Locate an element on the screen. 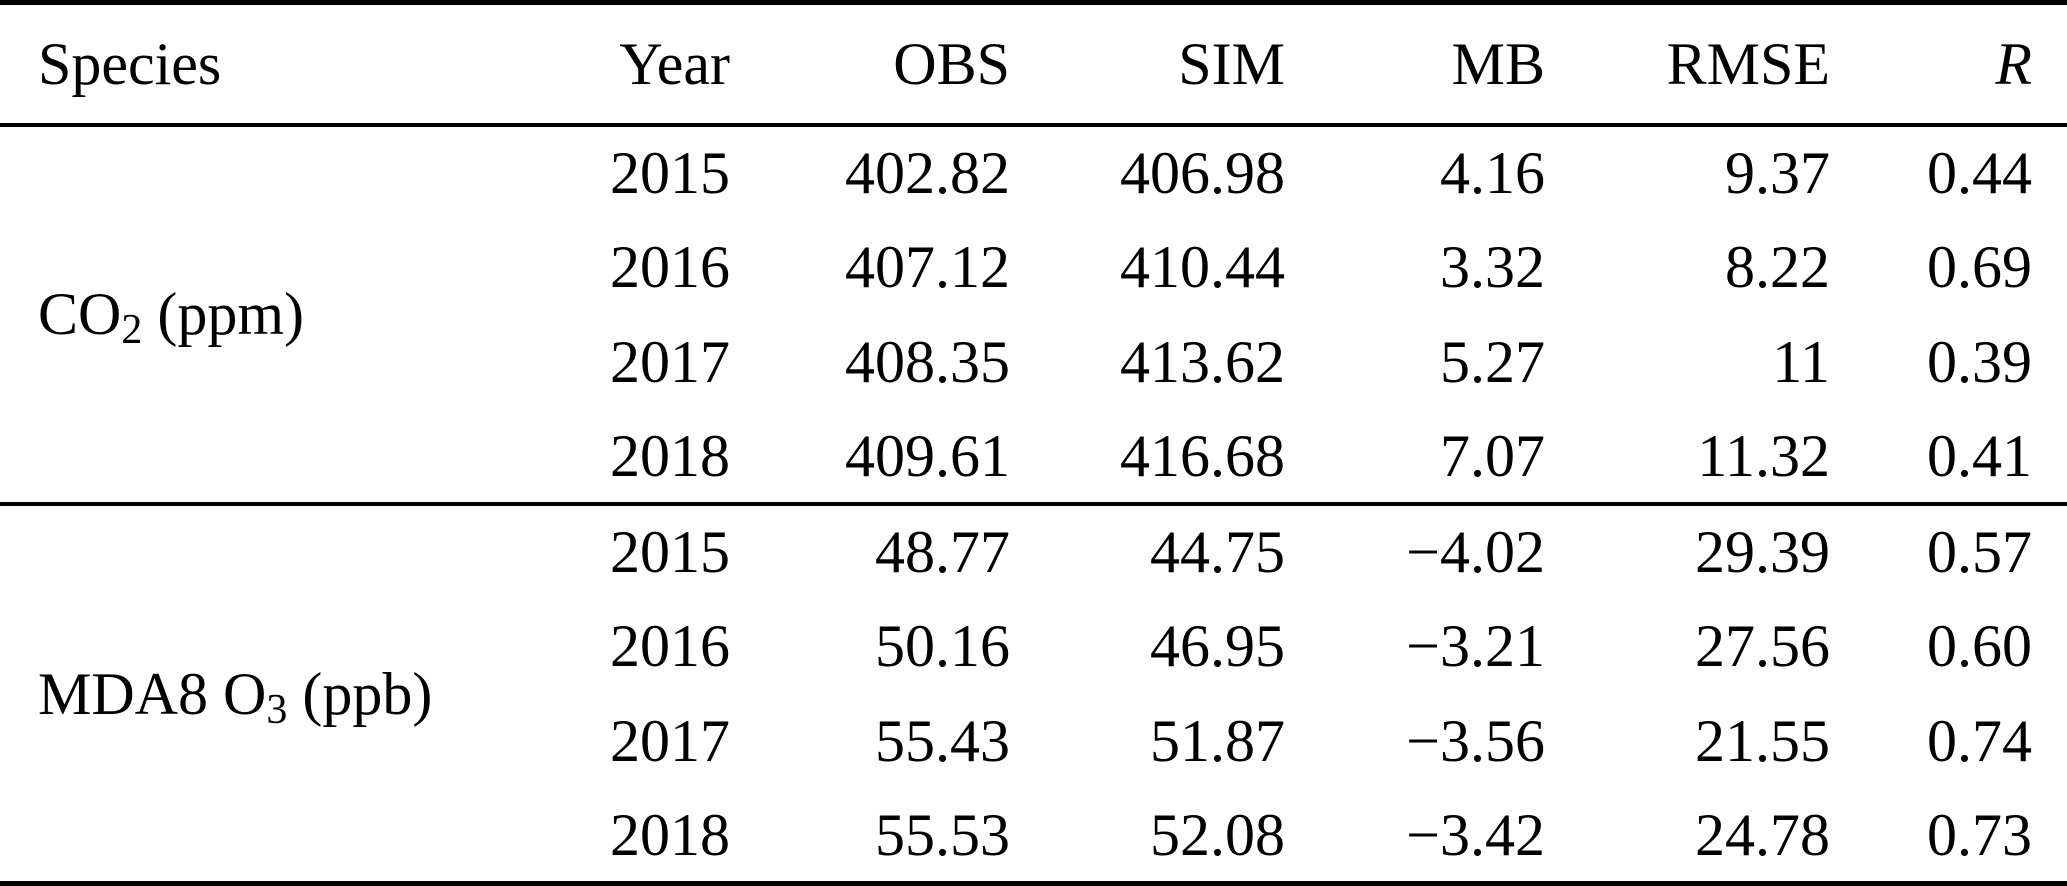  species-label-mda8-o3: MDA8 O3 (ppb) is located at coordinates (280, 693).